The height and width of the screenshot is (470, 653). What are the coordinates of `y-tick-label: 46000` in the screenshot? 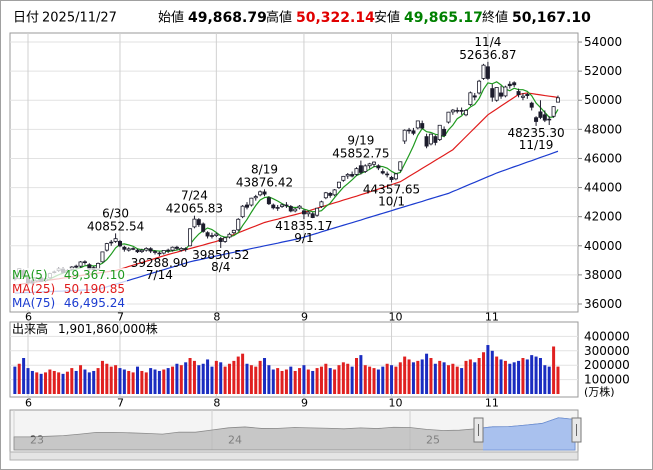 It's located at (603, 158).